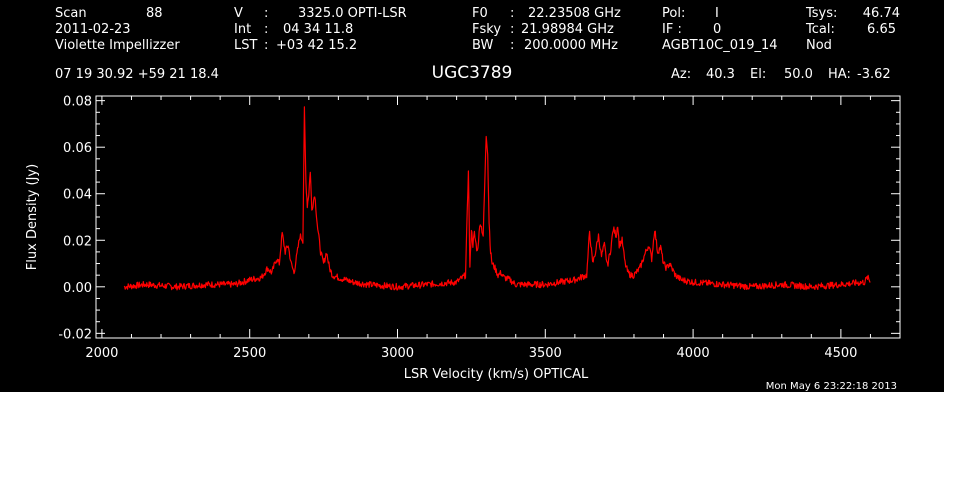 The height and width of the screenshot is (490, 962). I want to click on velocity-label: V, so click(238, 13).